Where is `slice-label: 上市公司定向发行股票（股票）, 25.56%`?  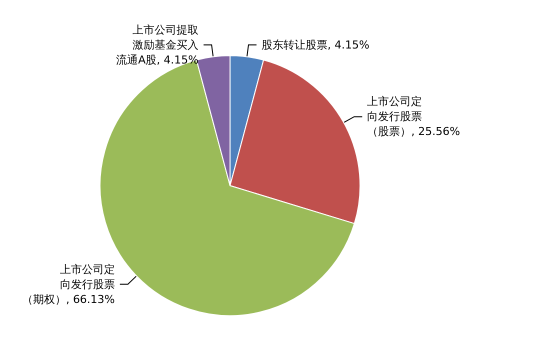 slice-label: 上市公司定向发行股票（股票）, 25.56% is located at coordinates (413, 116).